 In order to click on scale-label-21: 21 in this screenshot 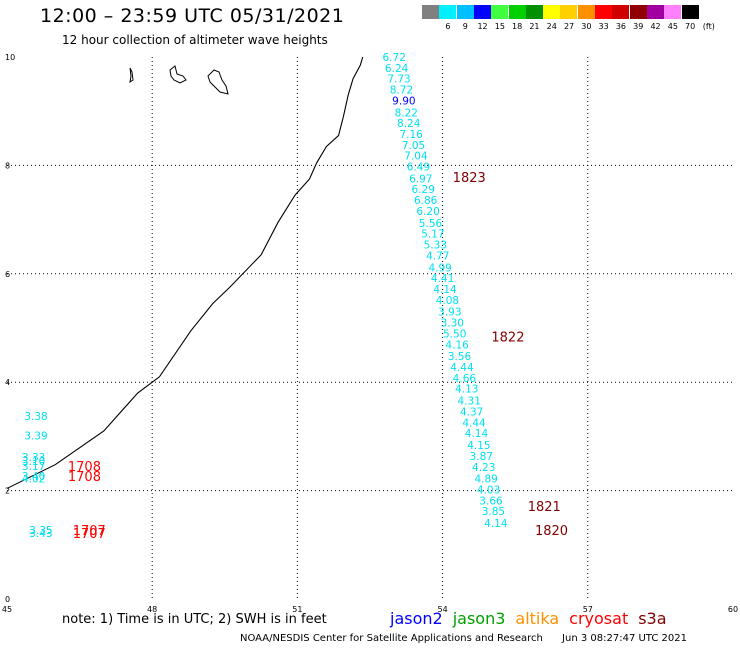, I will do `click(534, 26)`.